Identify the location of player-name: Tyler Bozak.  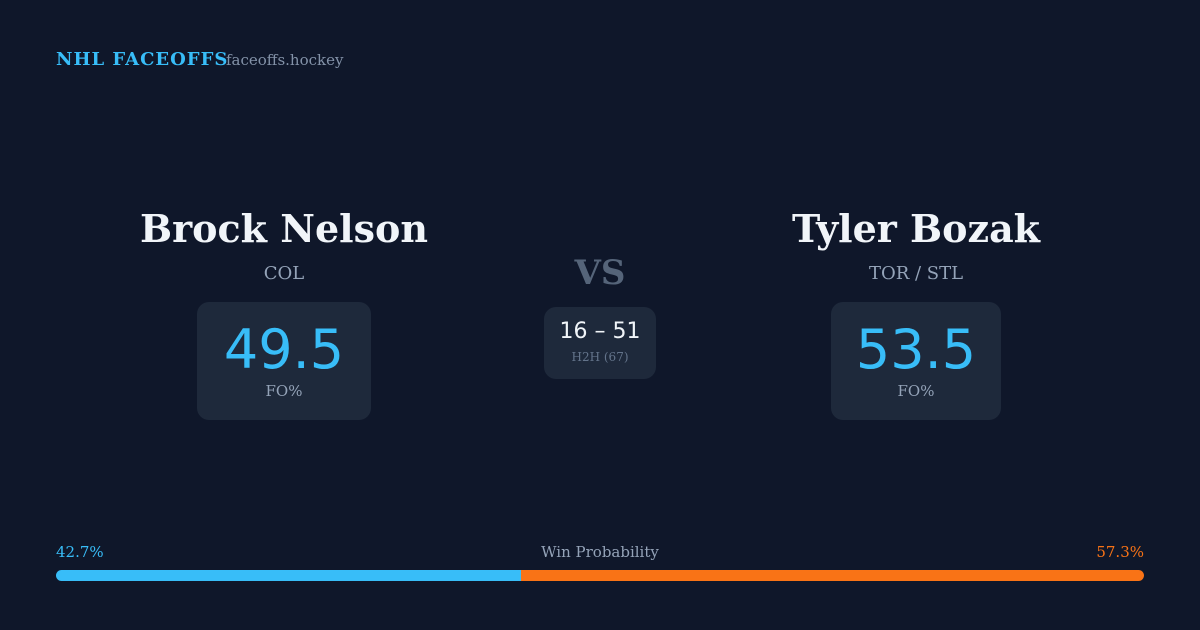
(916, 228).